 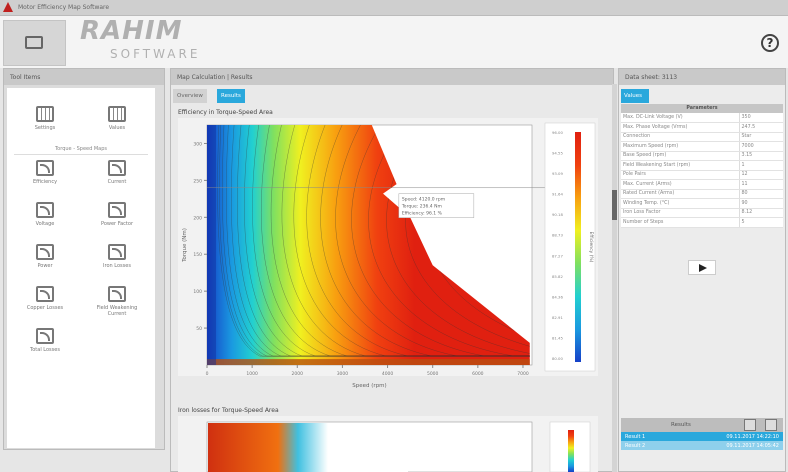 I want to click on table-row: Iron Loss Factor 8.12, so click(x=702, y=213).